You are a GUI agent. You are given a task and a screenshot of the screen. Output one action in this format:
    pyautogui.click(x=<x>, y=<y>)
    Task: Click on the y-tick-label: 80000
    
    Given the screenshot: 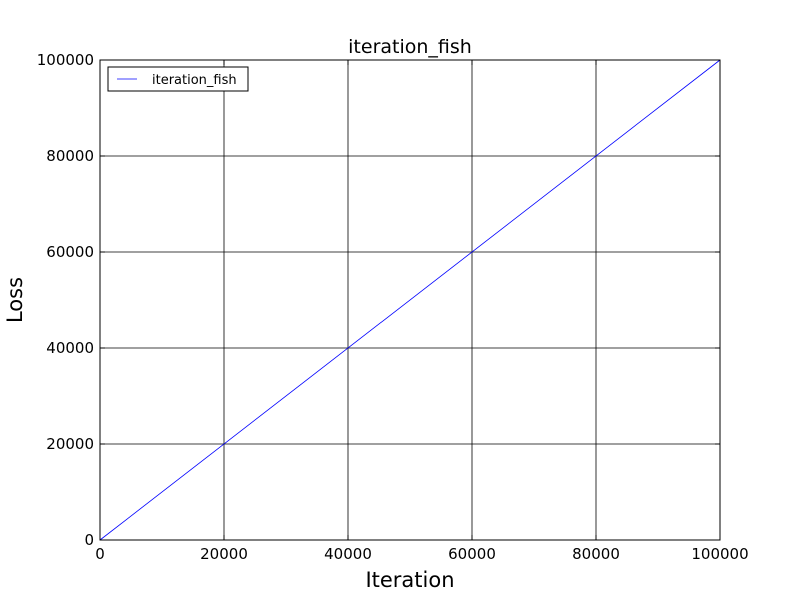 What is the action you would take?
    pyautogui.click(x=70, y=156)
    